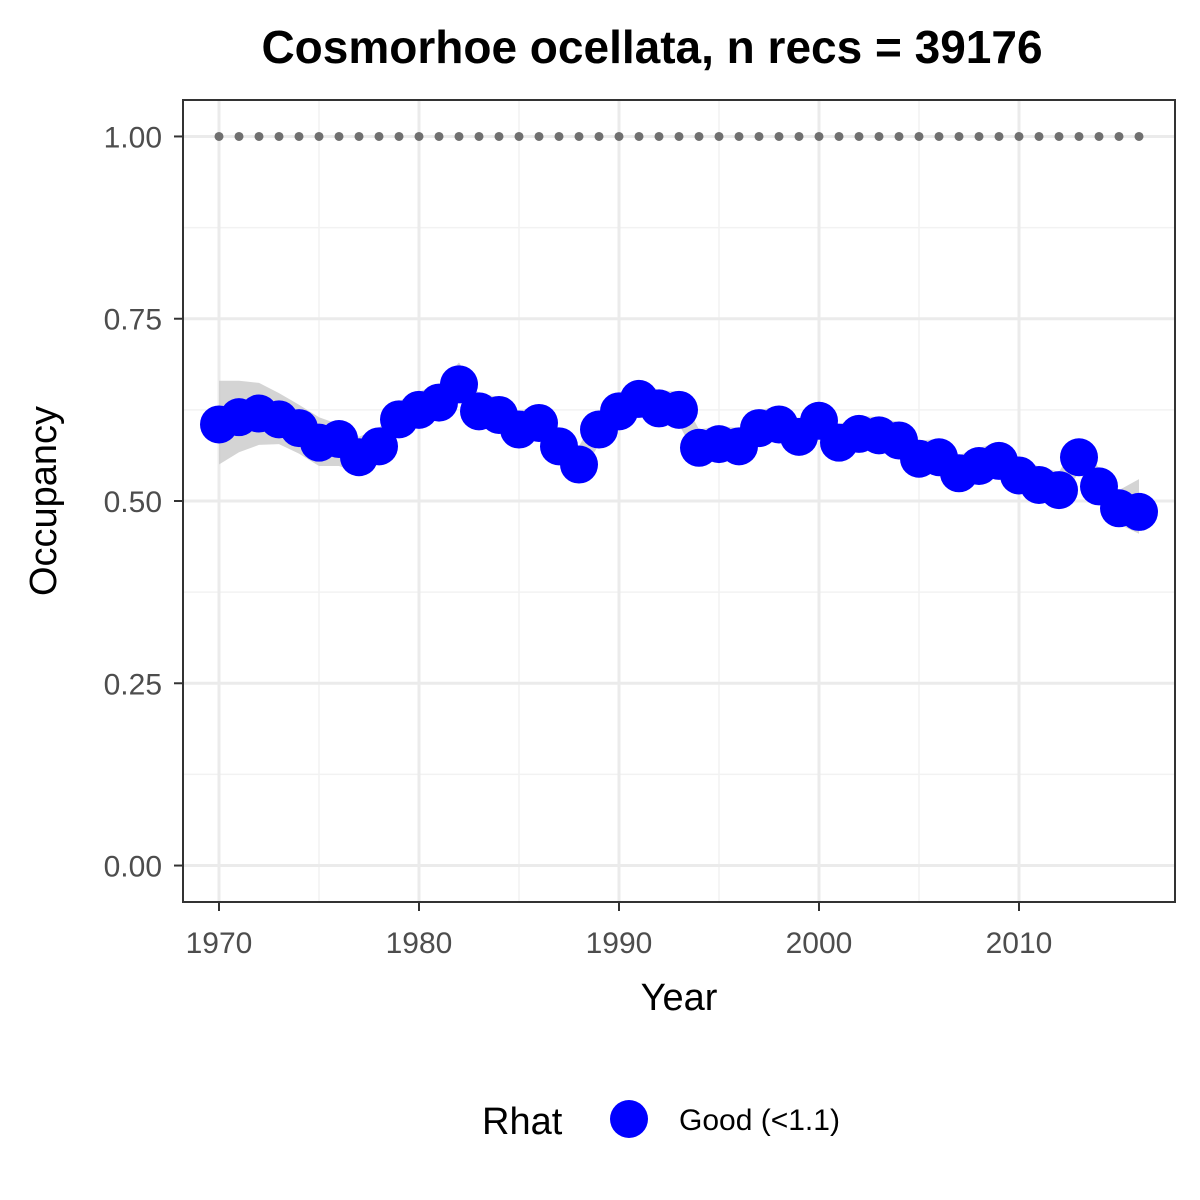 The image size is (1200, 1200). Describe the element at coordinates (219, 943) in the screenshot. I see `x-tick-label: 1970` at that location.